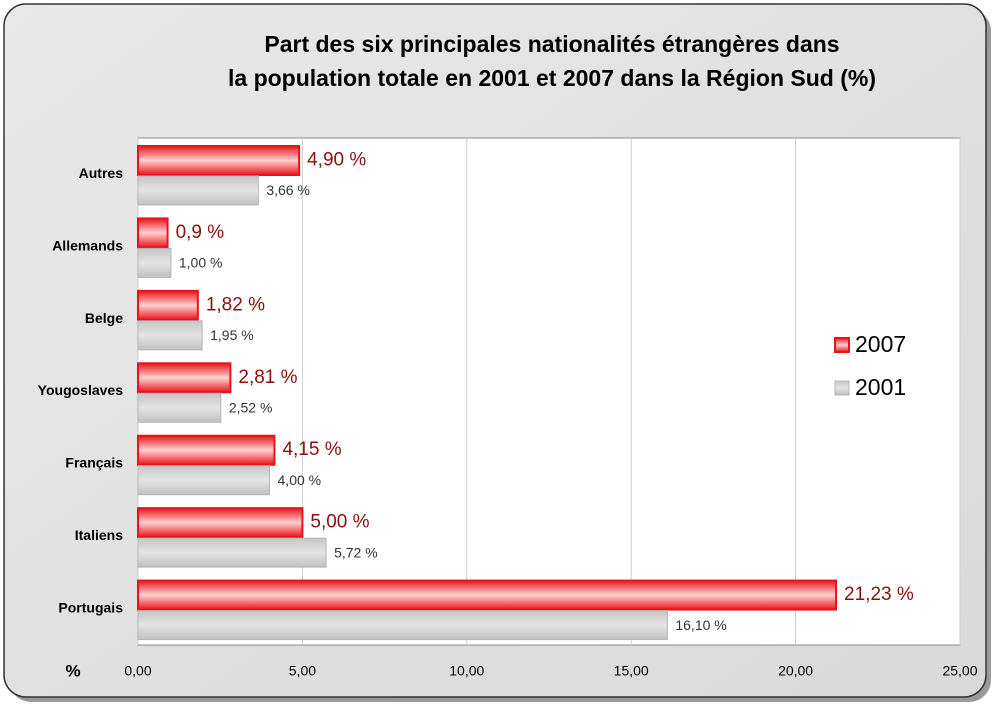  Describe the element at coordinates (700, 625) in the screenshot. I see `data-label: 16,10 %` at that location.